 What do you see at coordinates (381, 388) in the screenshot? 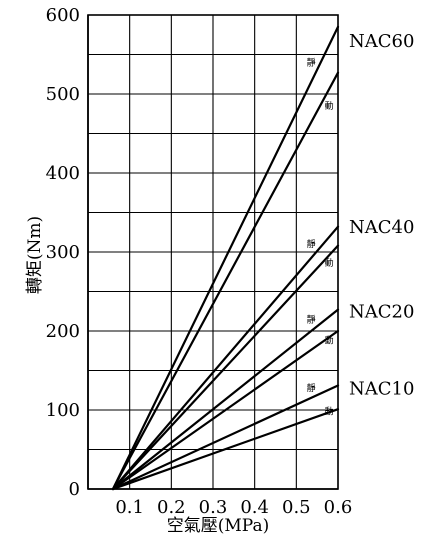
I see `series-name-label: NAC10` at bounding box center [381, 388].